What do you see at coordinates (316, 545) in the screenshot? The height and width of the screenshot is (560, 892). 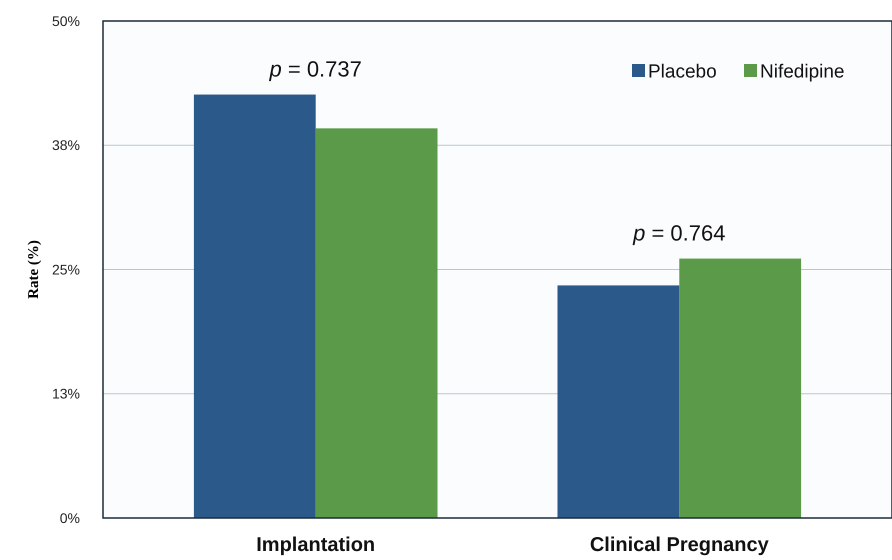 I see `x-tick-label: Implantation` at bounding box center [316, 545].